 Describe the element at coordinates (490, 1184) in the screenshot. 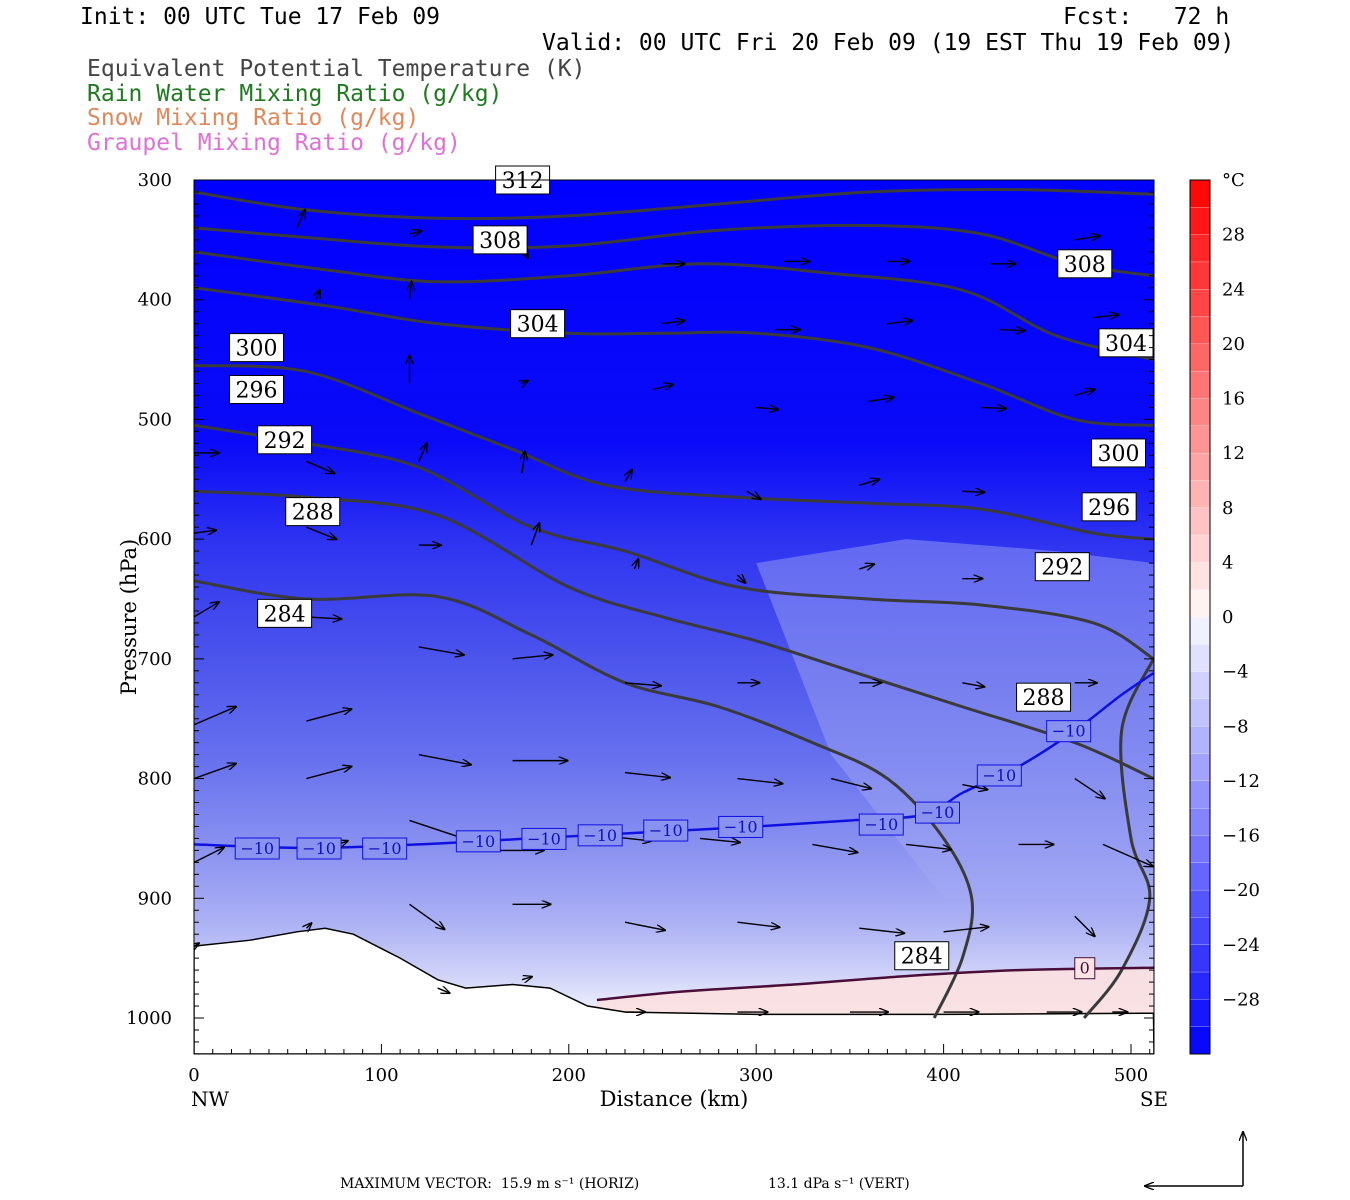

I see `max-vector-horizontal: MAXIMUM VECTOR: 15.9 m s⁻¹ (HORIZ)` at that location.